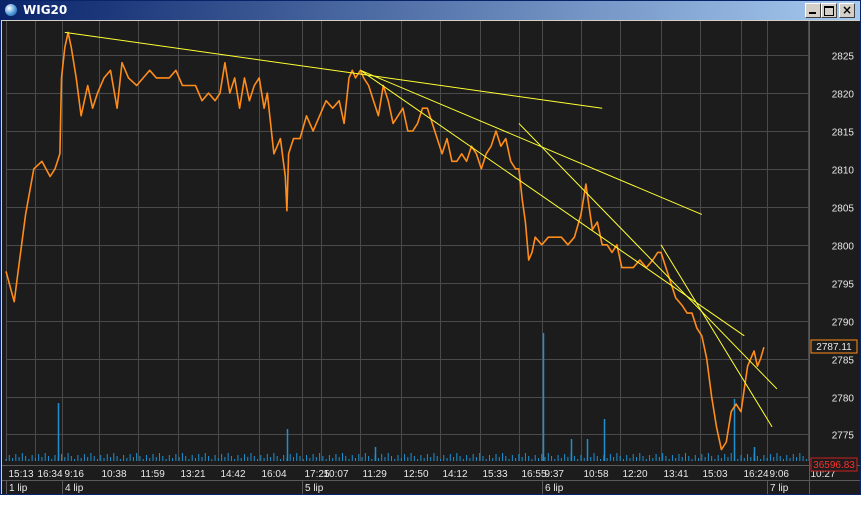  Describe the element at coordinates (274, 474) in the screenshot. I see `x-tick-label: 16:04` at that location.